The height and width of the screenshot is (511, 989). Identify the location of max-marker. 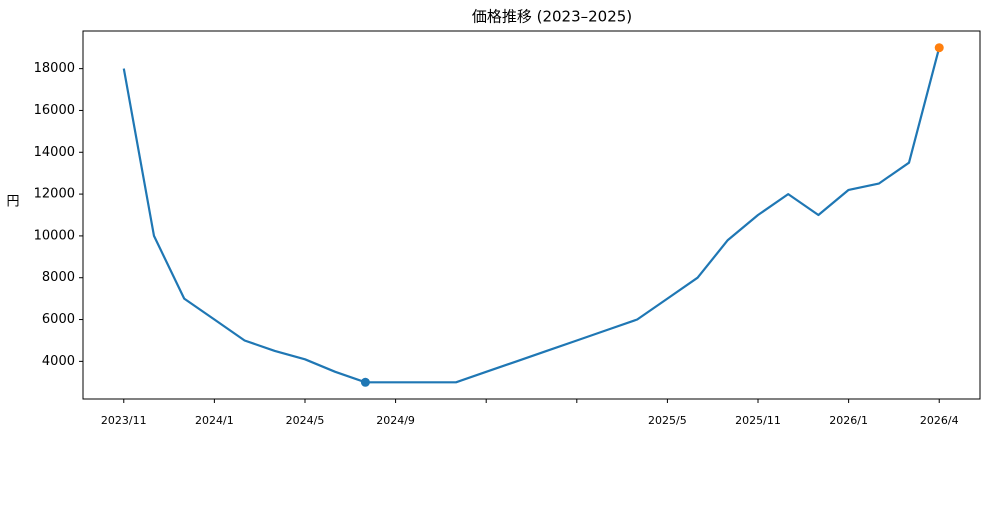
(939, 48).